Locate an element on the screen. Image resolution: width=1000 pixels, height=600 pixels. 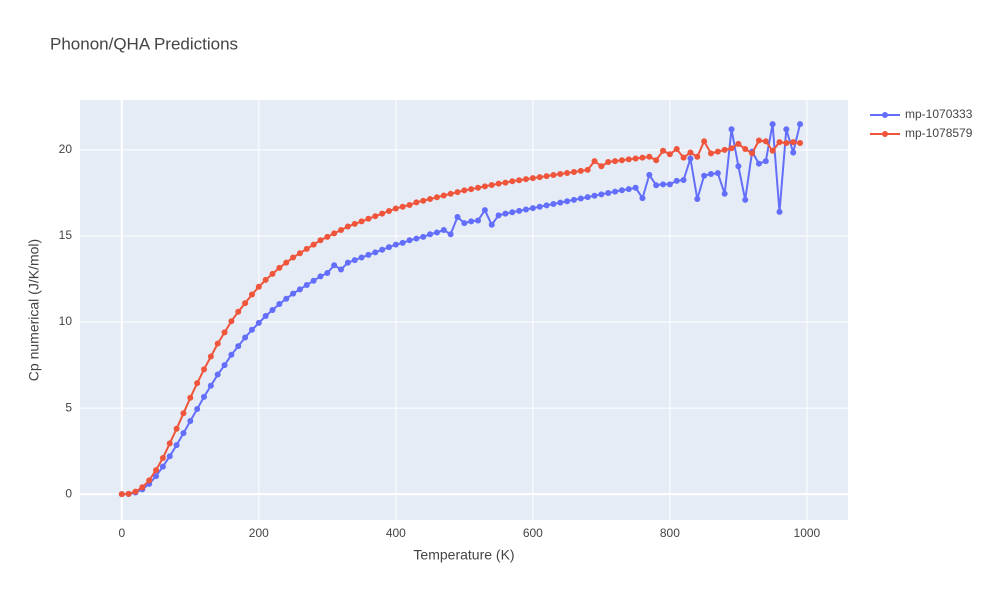
y-axis-title: Cp numerical (J/K/mol) is located at coordinates (34, 310).